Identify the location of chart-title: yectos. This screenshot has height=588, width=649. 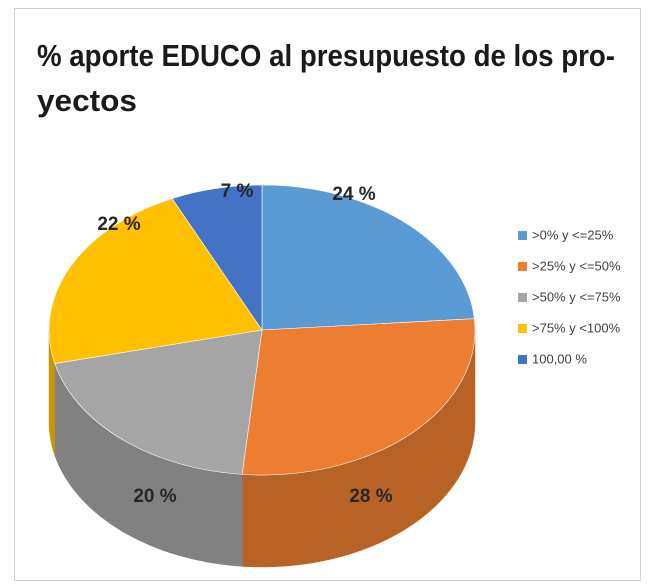
(87, 100).